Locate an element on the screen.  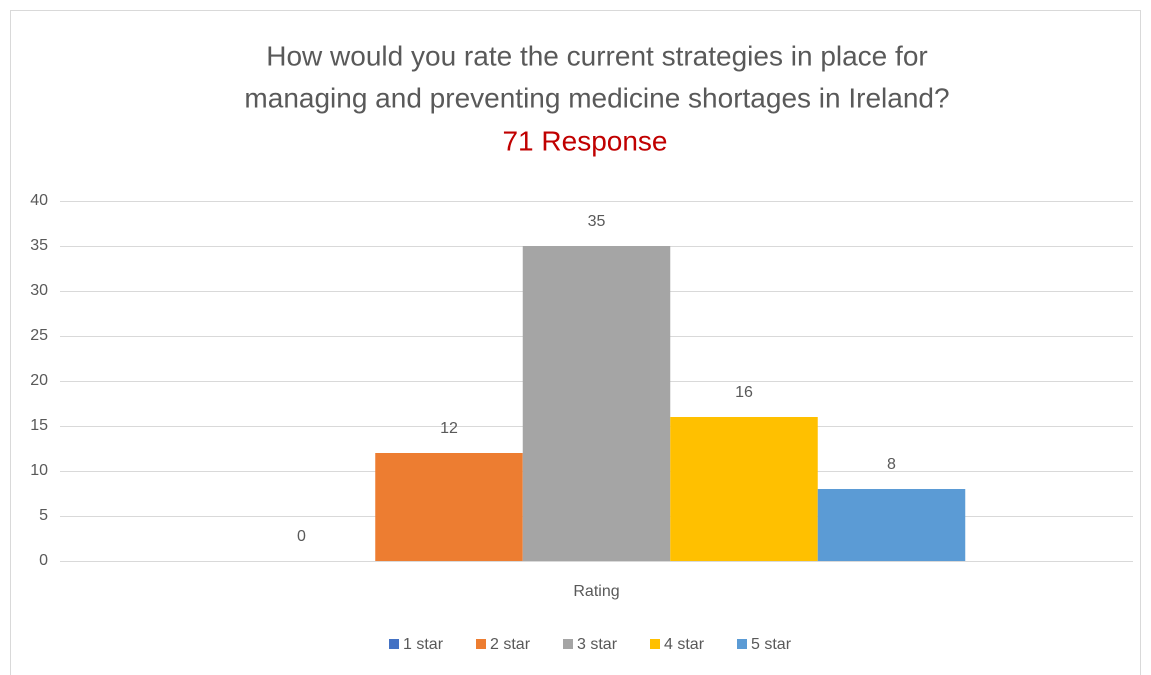
y-tick-label: 30 is located at coordinates (39, 290).